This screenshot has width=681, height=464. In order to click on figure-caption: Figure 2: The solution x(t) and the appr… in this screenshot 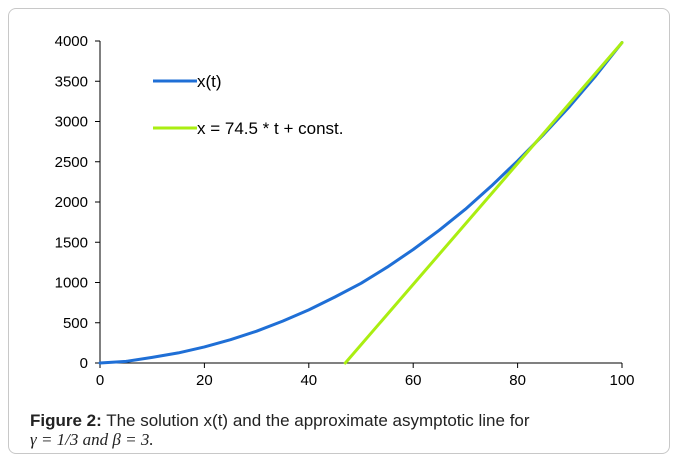, I will do `click(340, 421)`.